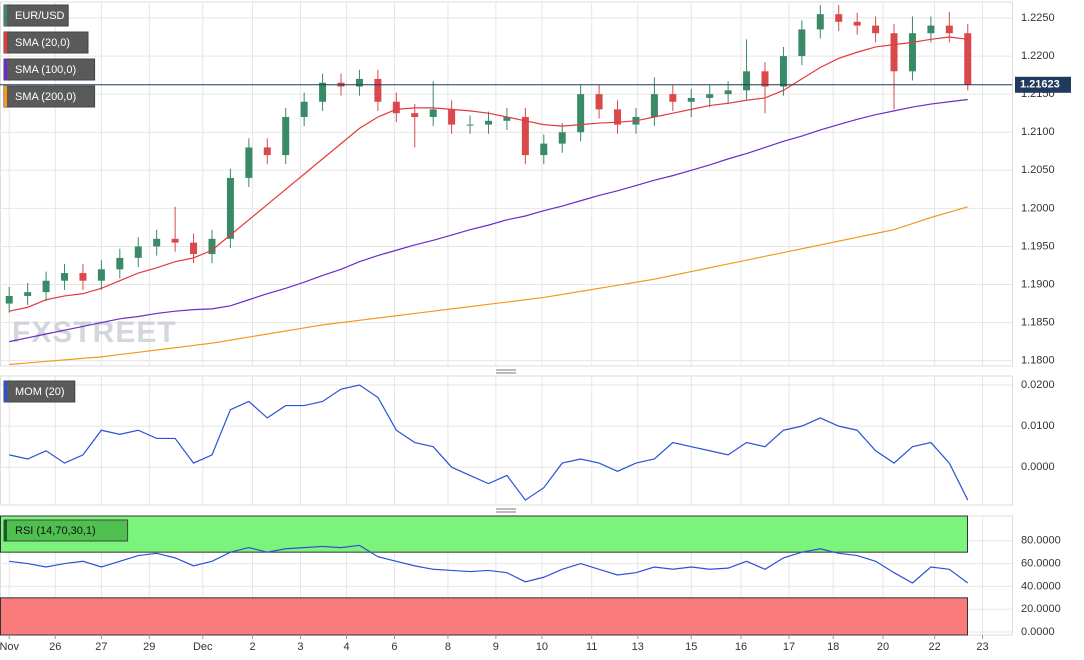  What do you see at coordinates (40, 16) in the screenshot?
I see `legend-label: EUR/USD` at bounding box center [40, 16].